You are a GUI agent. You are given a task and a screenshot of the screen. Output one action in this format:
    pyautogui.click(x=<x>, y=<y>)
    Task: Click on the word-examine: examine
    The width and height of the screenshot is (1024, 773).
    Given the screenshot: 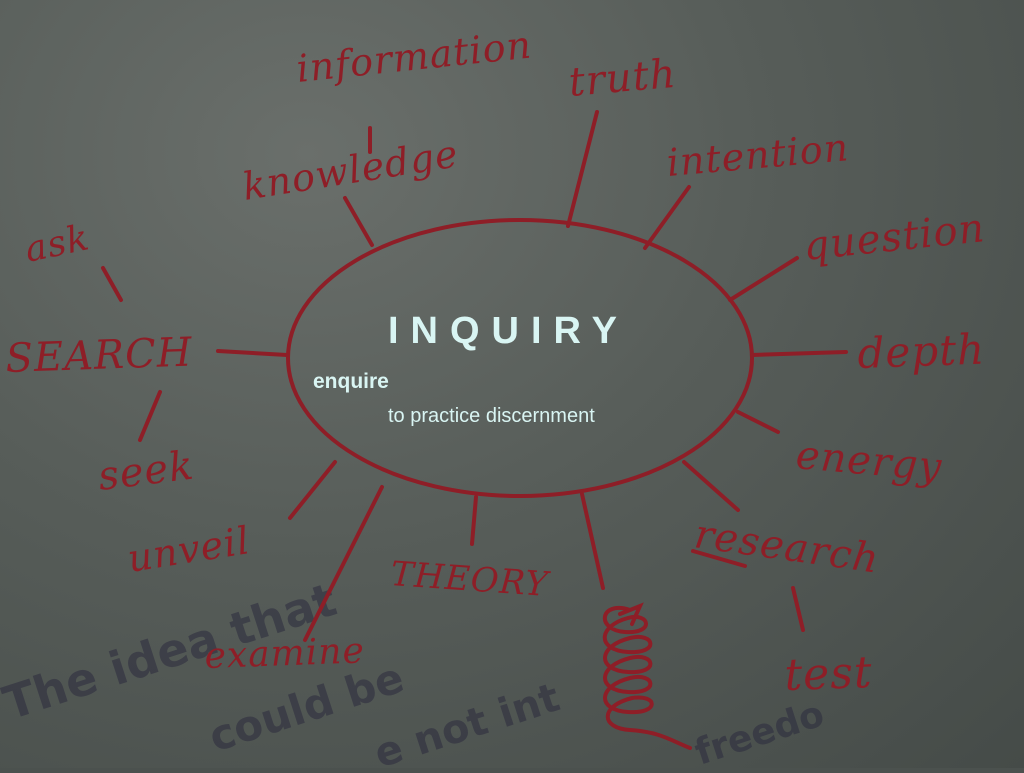 What is the action you would take?
    pyautogui.click(x=285, y=653)
    